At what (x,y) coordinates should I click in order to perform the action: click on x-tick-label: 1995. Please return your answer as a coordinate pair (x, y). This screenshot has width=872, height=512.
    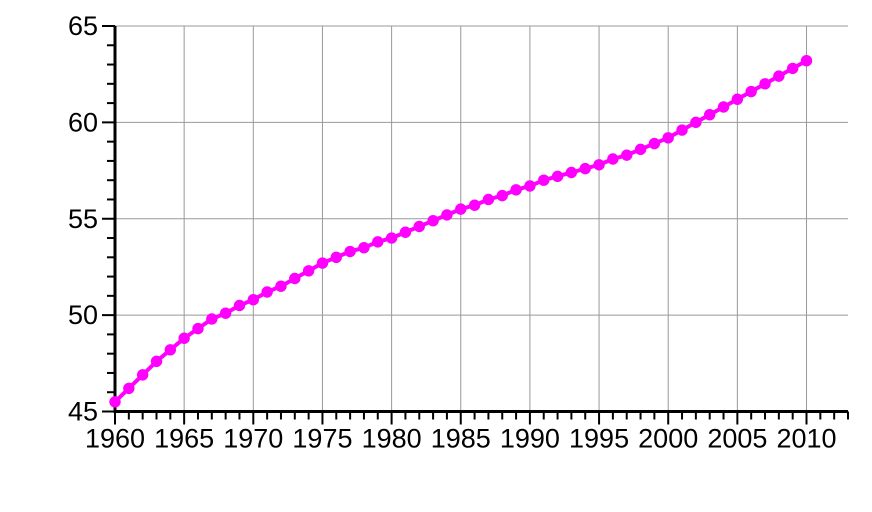
    Looking at the image, I should click on (599, 439).